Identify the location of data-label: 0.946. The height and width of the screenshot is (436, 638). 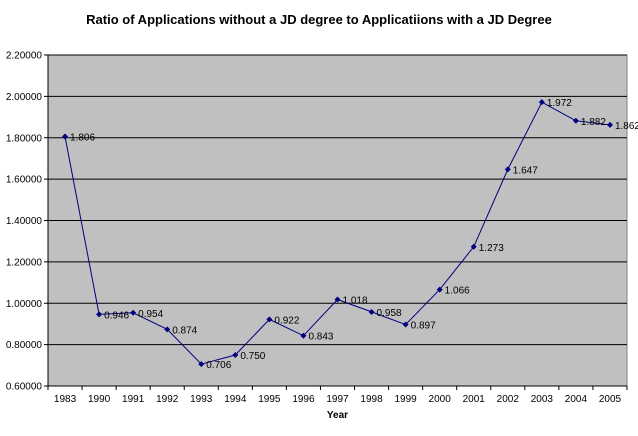
(116, 315).